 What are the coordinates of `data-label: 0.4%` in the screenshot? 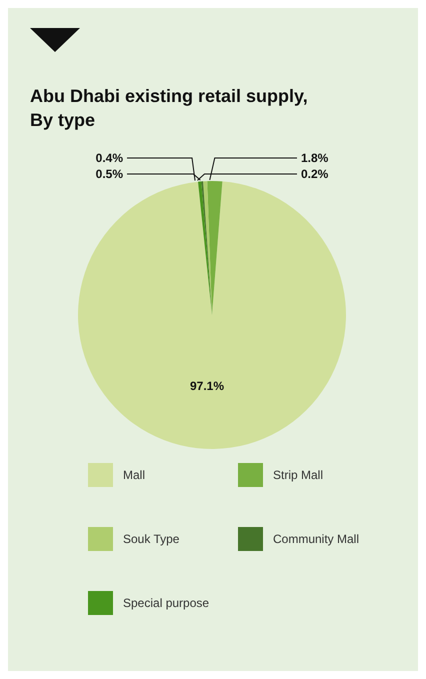 It's located at (110, 158).